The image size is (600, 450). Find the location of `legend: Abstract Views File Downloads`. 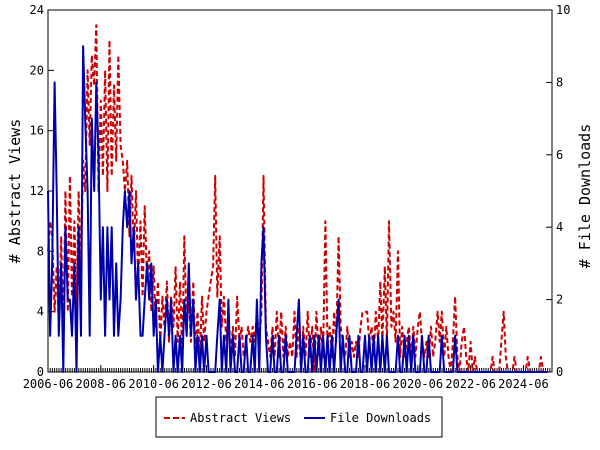

legend: Abstract Views File Downloads is located at coordinates (299, 417).